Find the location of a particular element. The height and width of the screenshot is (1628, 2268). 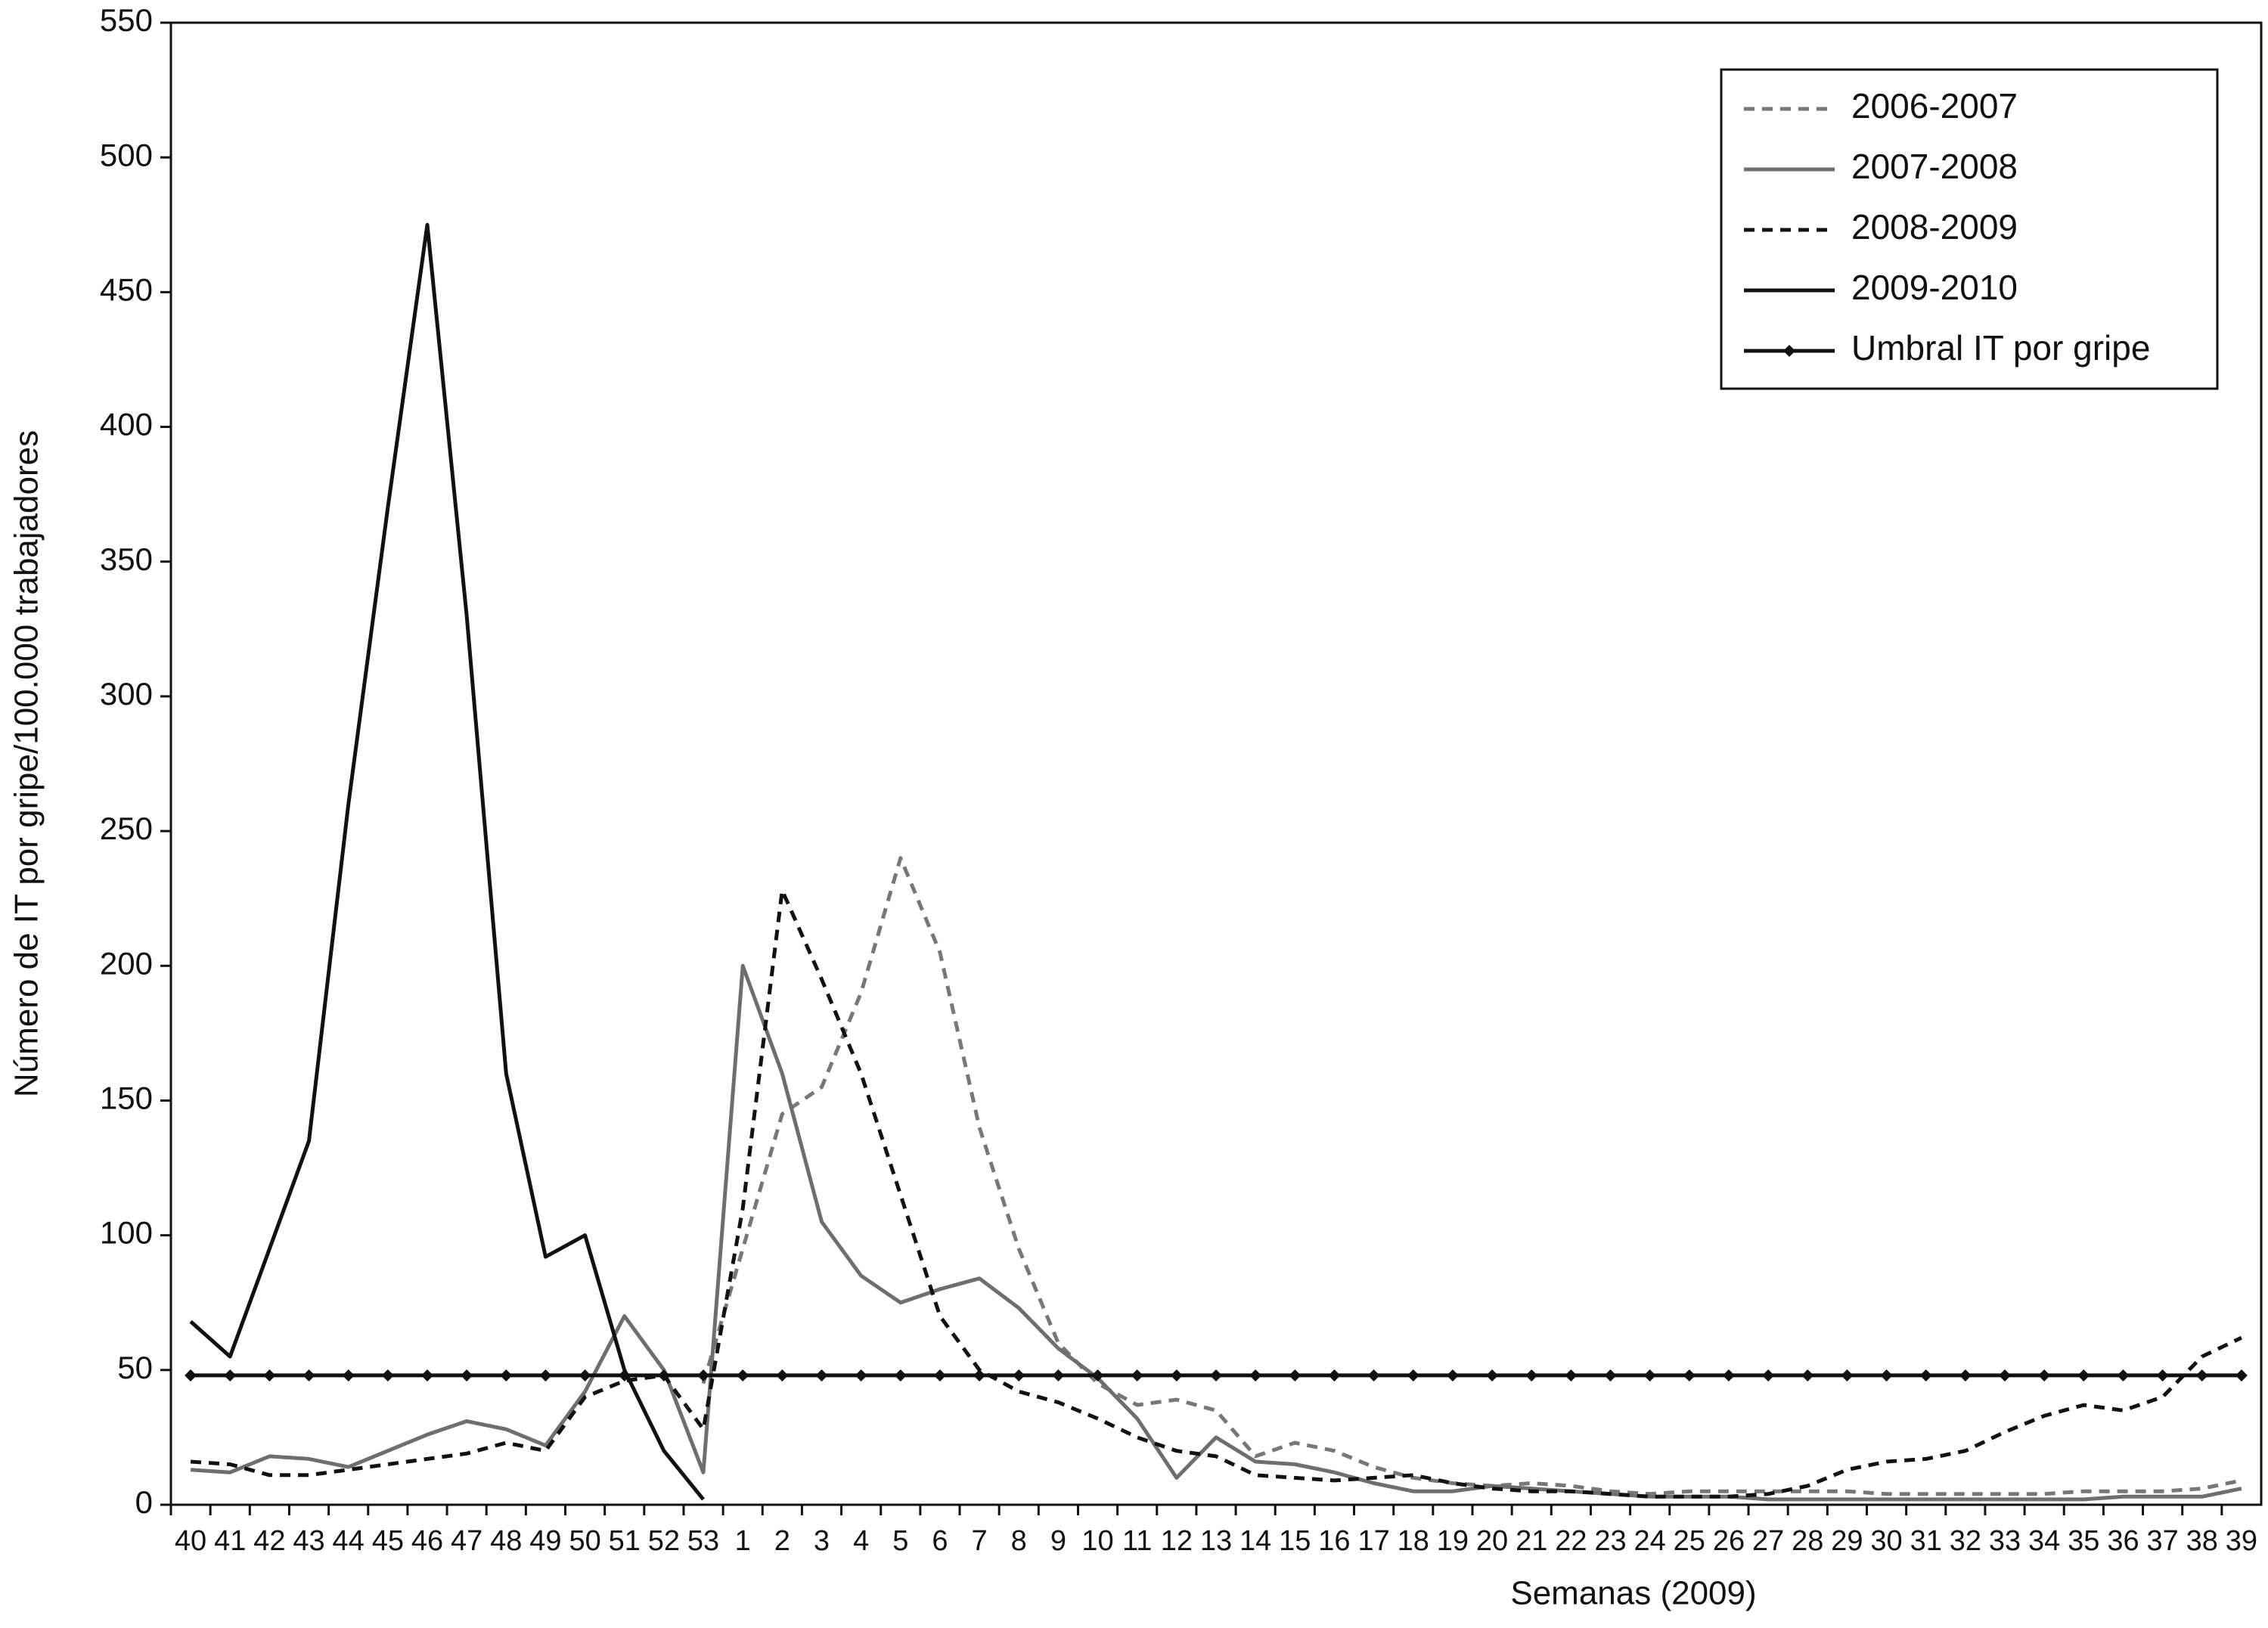

x-tick-label: 11 is located at coordinates (1137, 1541).